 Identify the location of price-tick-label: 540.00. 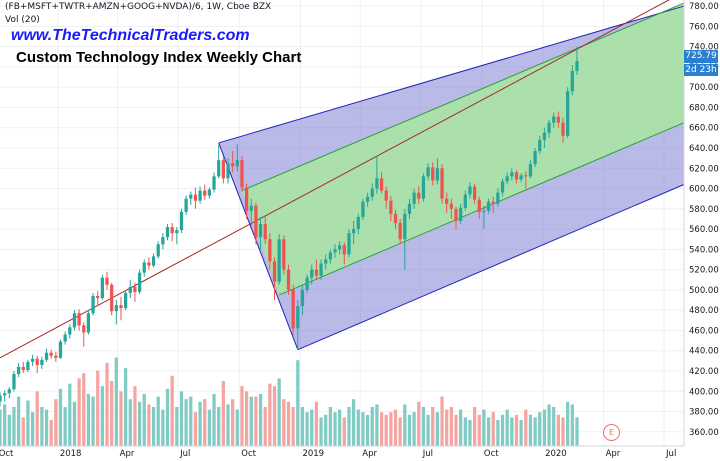
(704, 250).